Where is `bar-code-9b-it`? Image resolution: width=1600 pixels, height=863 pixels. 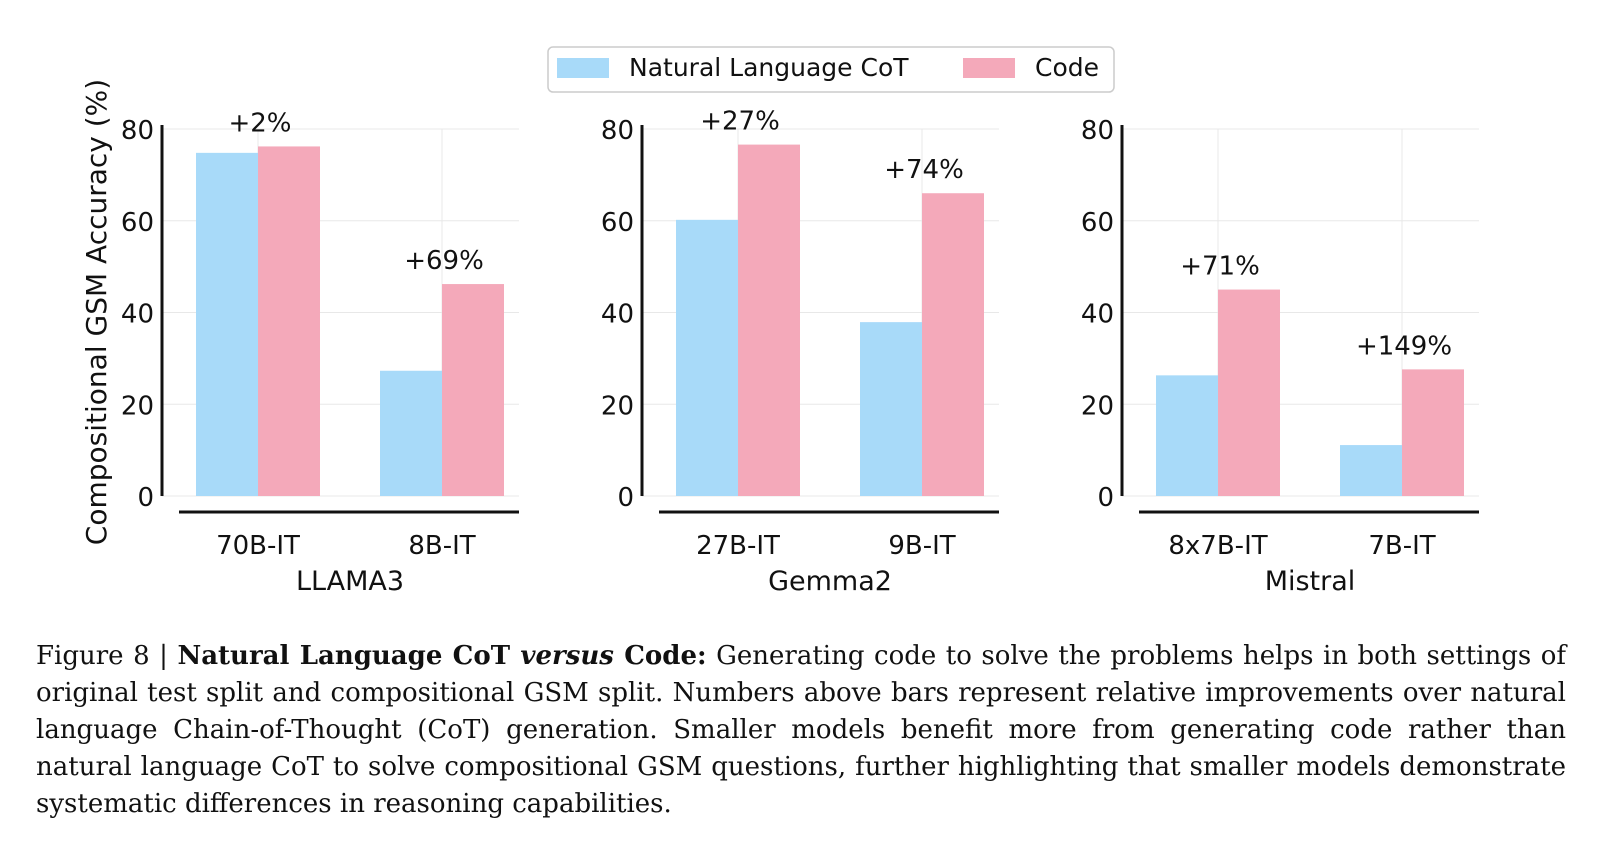
bar-code-9b-it is located at coordinates (953, 344).